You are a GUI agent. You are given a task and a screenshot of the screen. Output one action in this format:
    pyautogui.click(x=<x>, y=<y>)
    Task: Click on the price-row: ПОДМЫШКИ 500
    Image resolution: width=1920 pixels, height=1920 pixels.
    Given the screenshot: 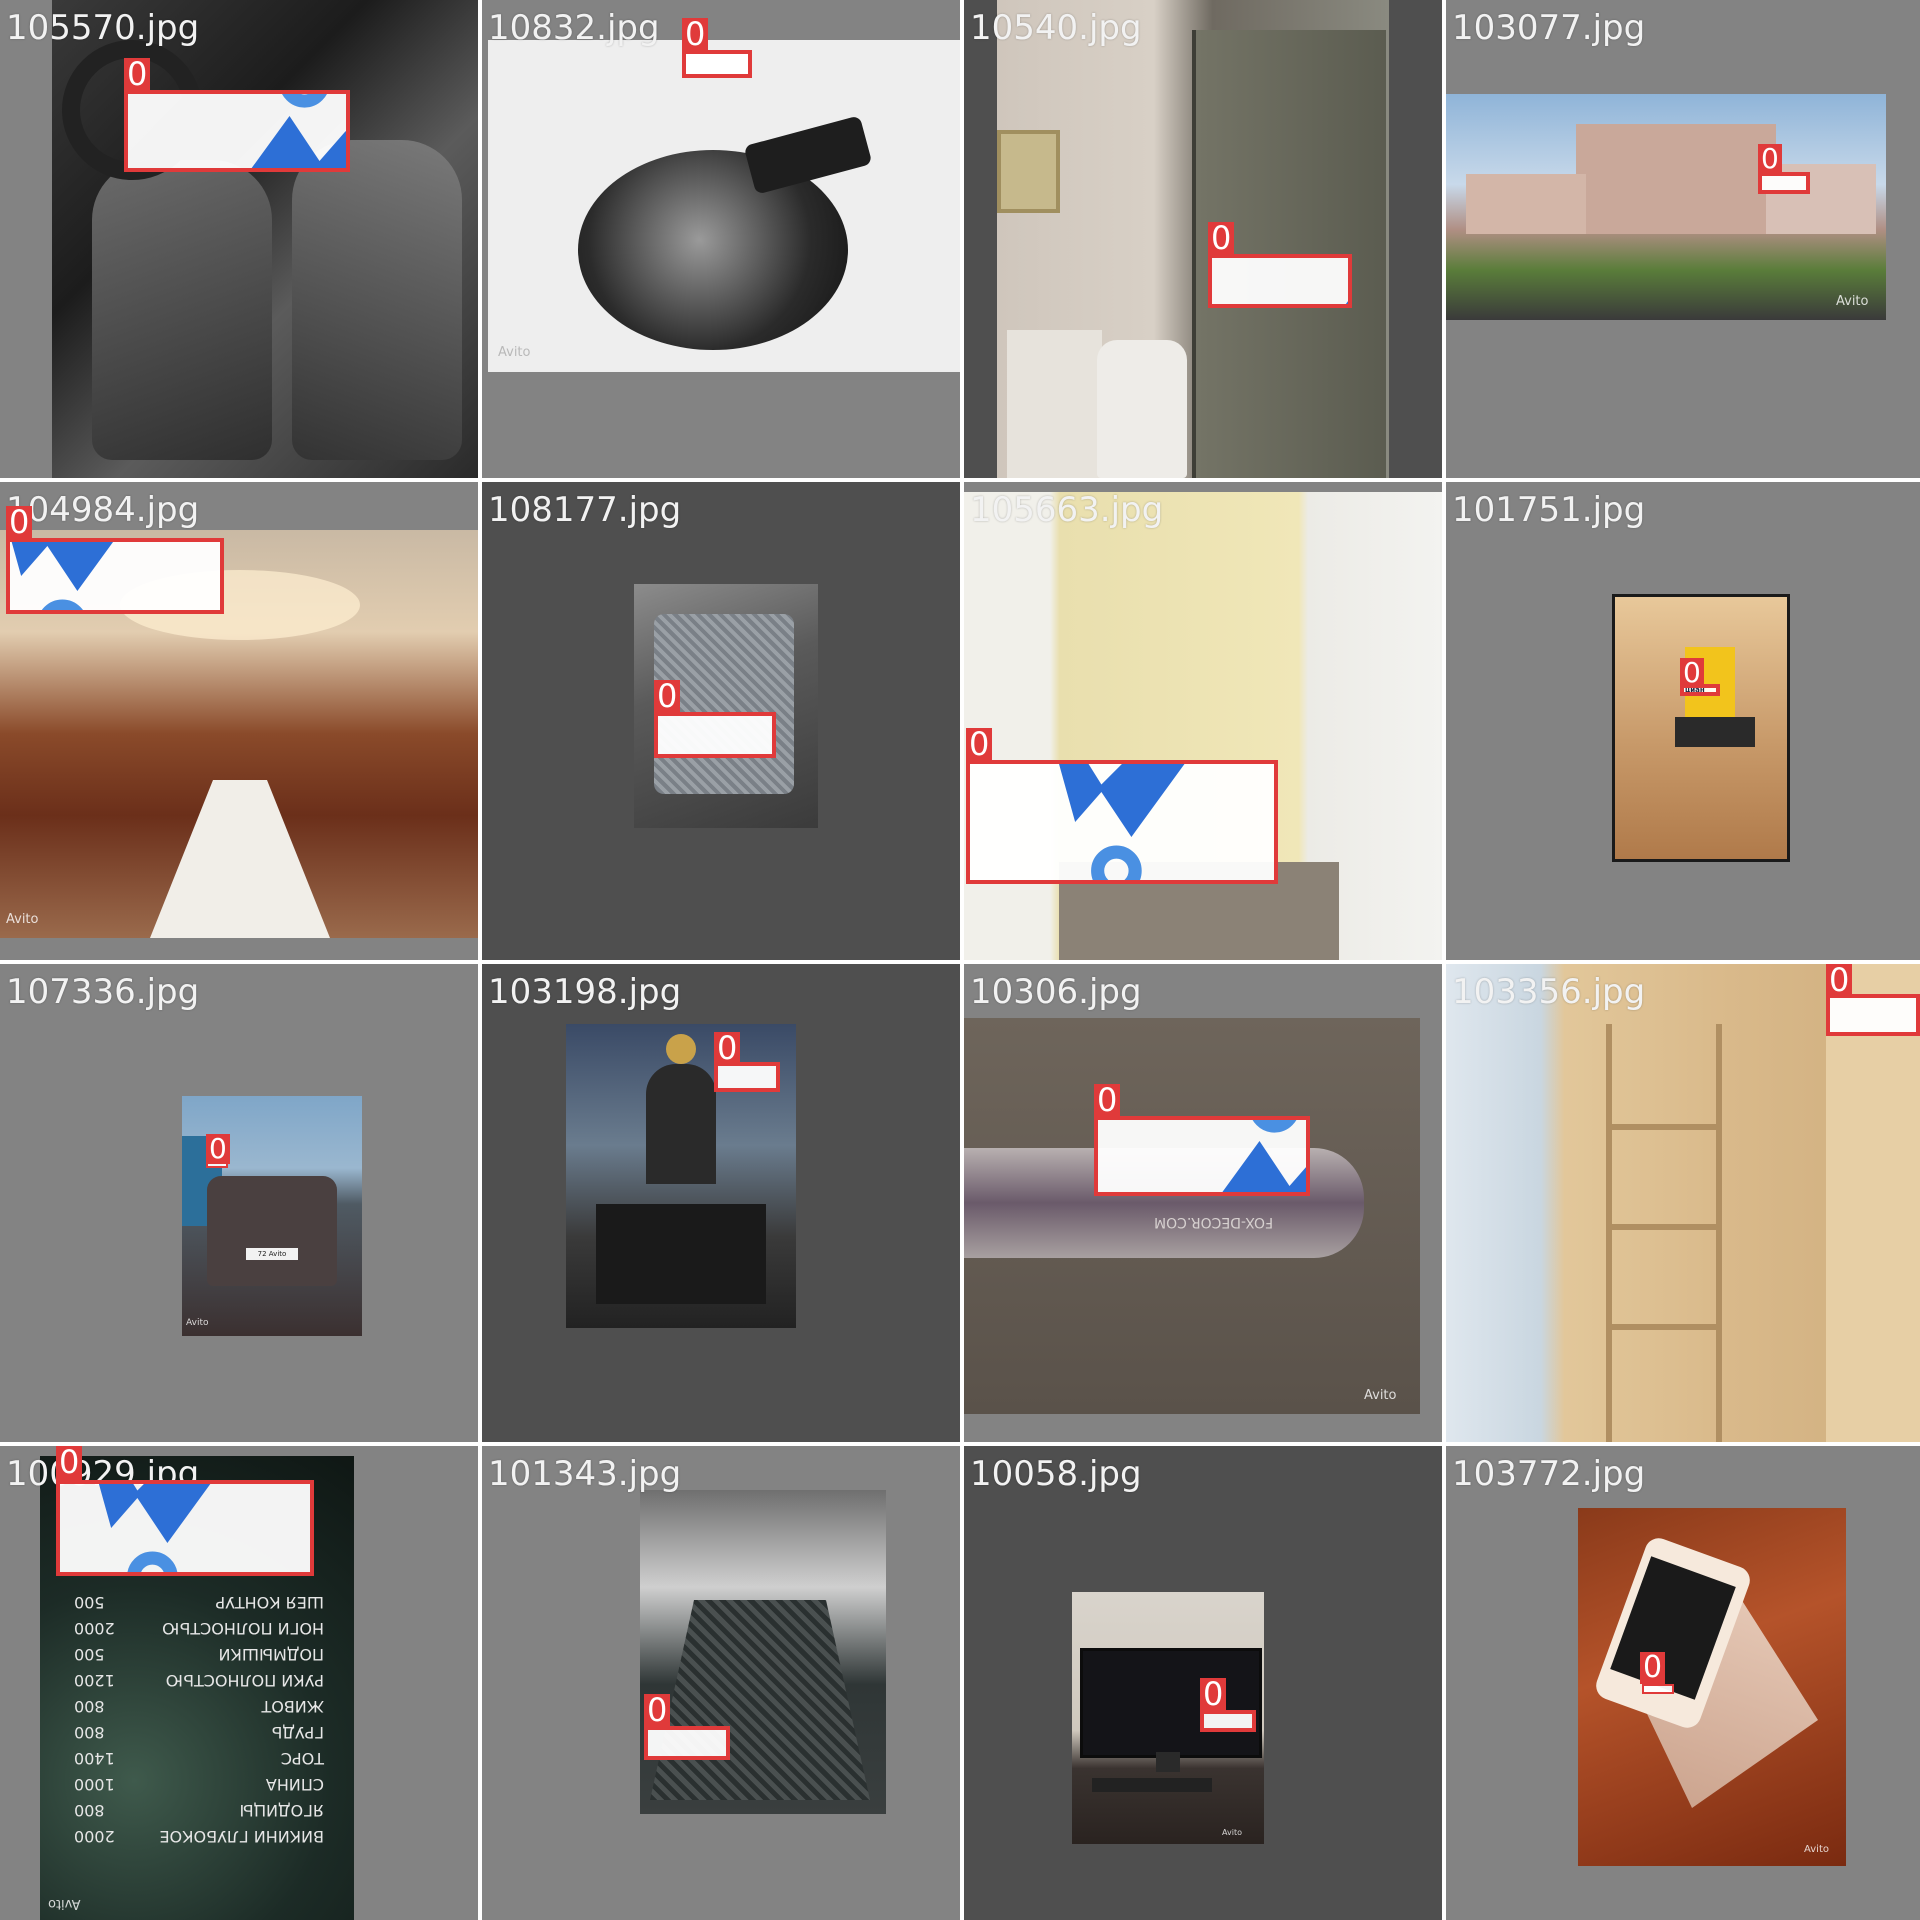 What is the action you would take?
    pyautogui.click(x=199, y=1651)
    